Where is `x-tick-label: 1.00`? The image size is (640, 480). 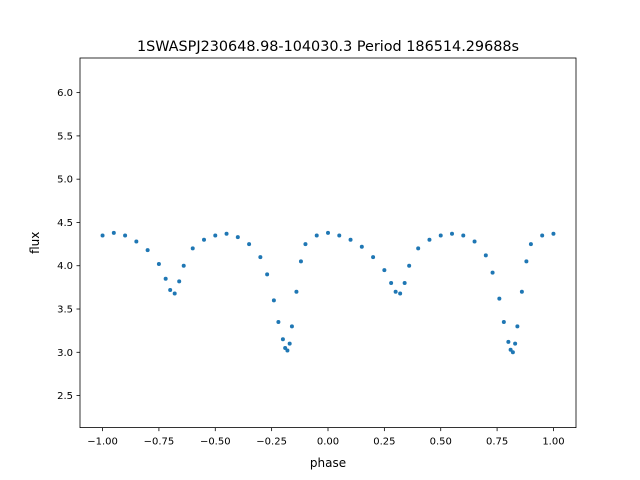 x-tick-label: 1.00 is located at coordinates (553, 442).